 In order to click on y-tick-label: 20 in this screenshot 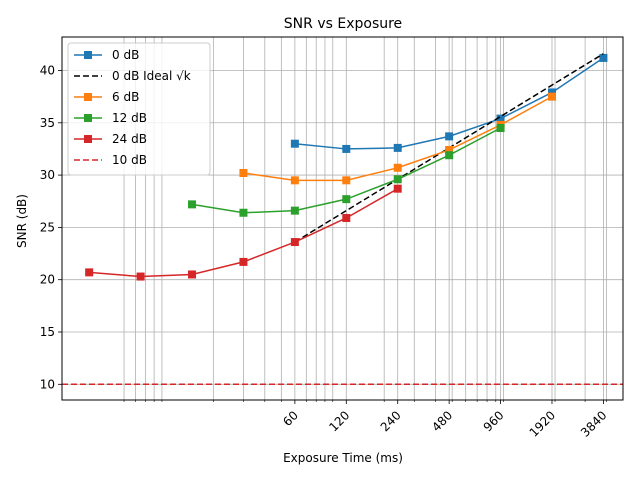, I will do `click(47, 280)`.